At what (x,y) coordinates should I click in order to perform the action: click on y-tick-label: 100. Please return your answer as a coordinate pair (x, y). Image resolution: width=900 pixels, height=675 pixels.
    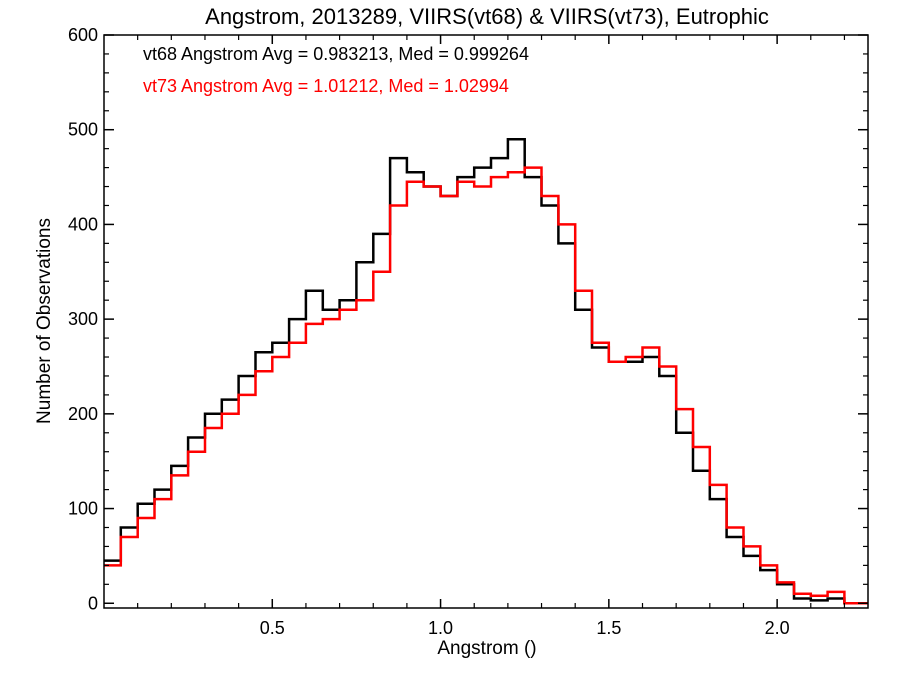
    Looking at the image, I should click on (83, 509).